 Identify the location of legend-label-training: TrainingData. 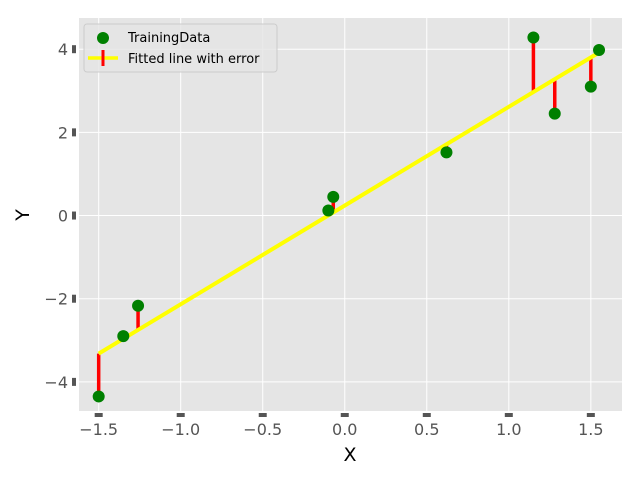
(168, 38).